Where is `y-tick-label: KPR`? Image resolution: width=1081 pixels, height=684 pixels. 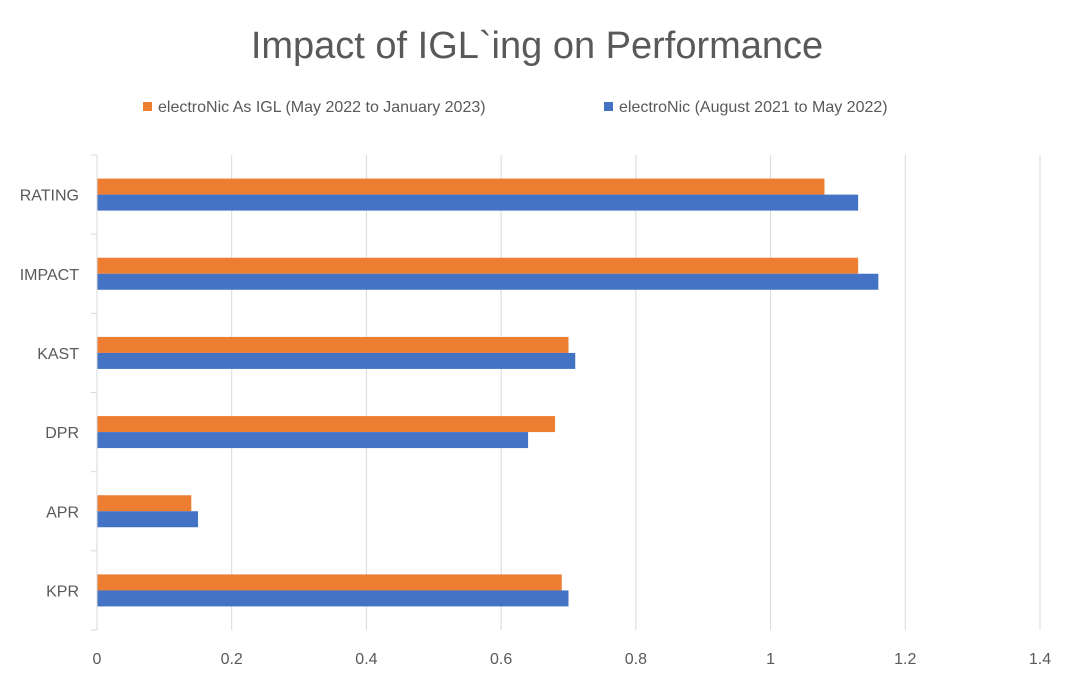 y-tick-label: KPR is located at coordinates (62, 591).